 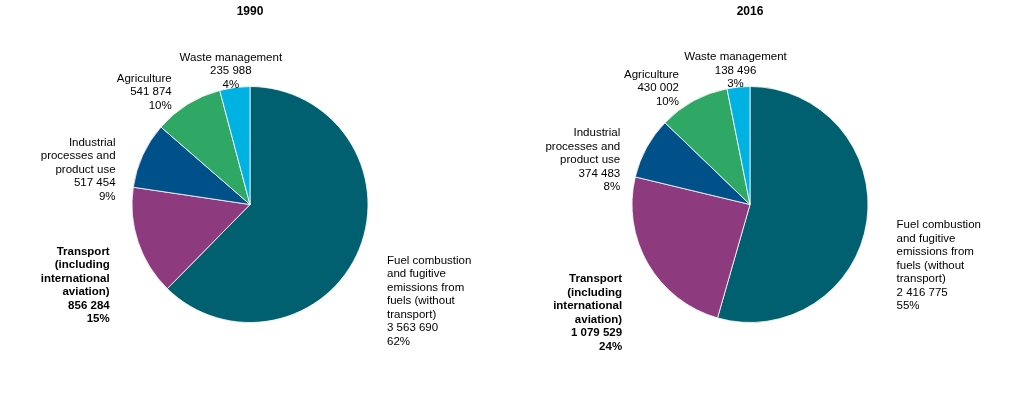 I want to click on chart-title: 2016, so click(x=750, y=11).